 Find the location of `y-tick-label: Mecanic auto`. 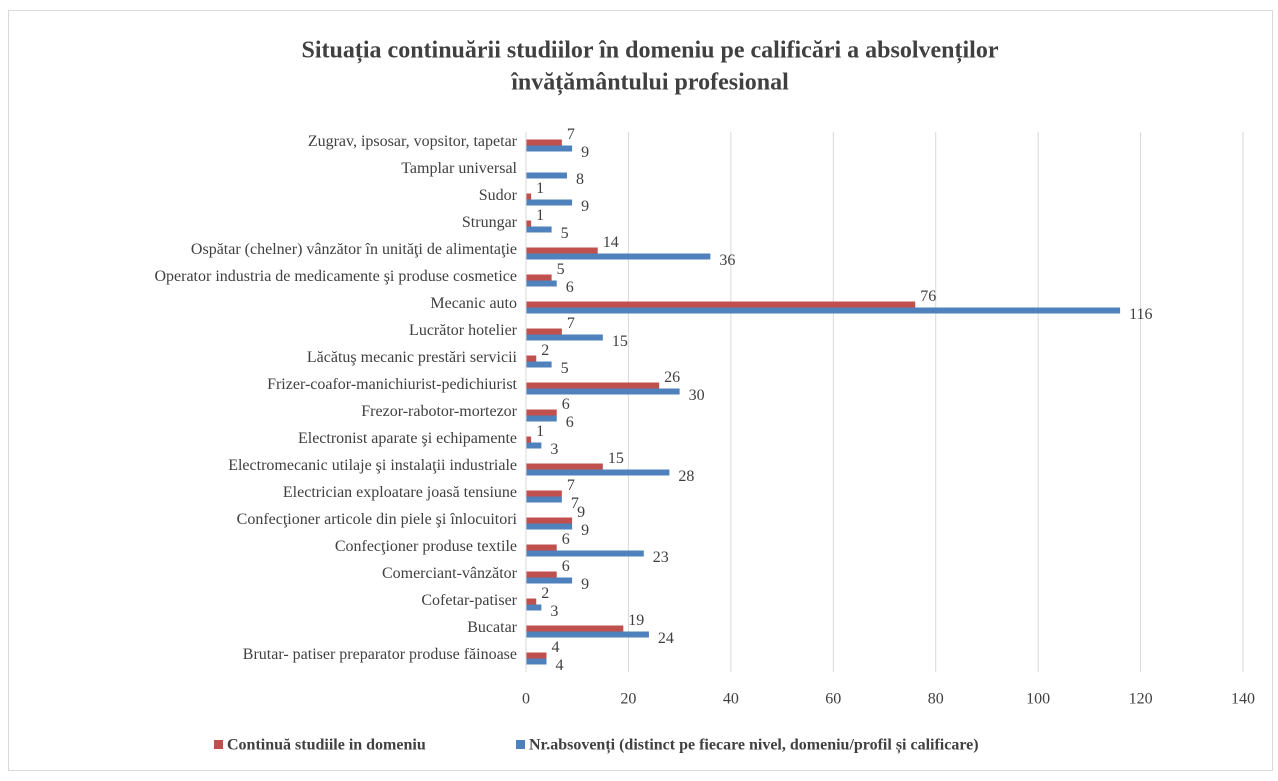

y-tick-label: Mecanic auto is located at coordinates (473, 303).